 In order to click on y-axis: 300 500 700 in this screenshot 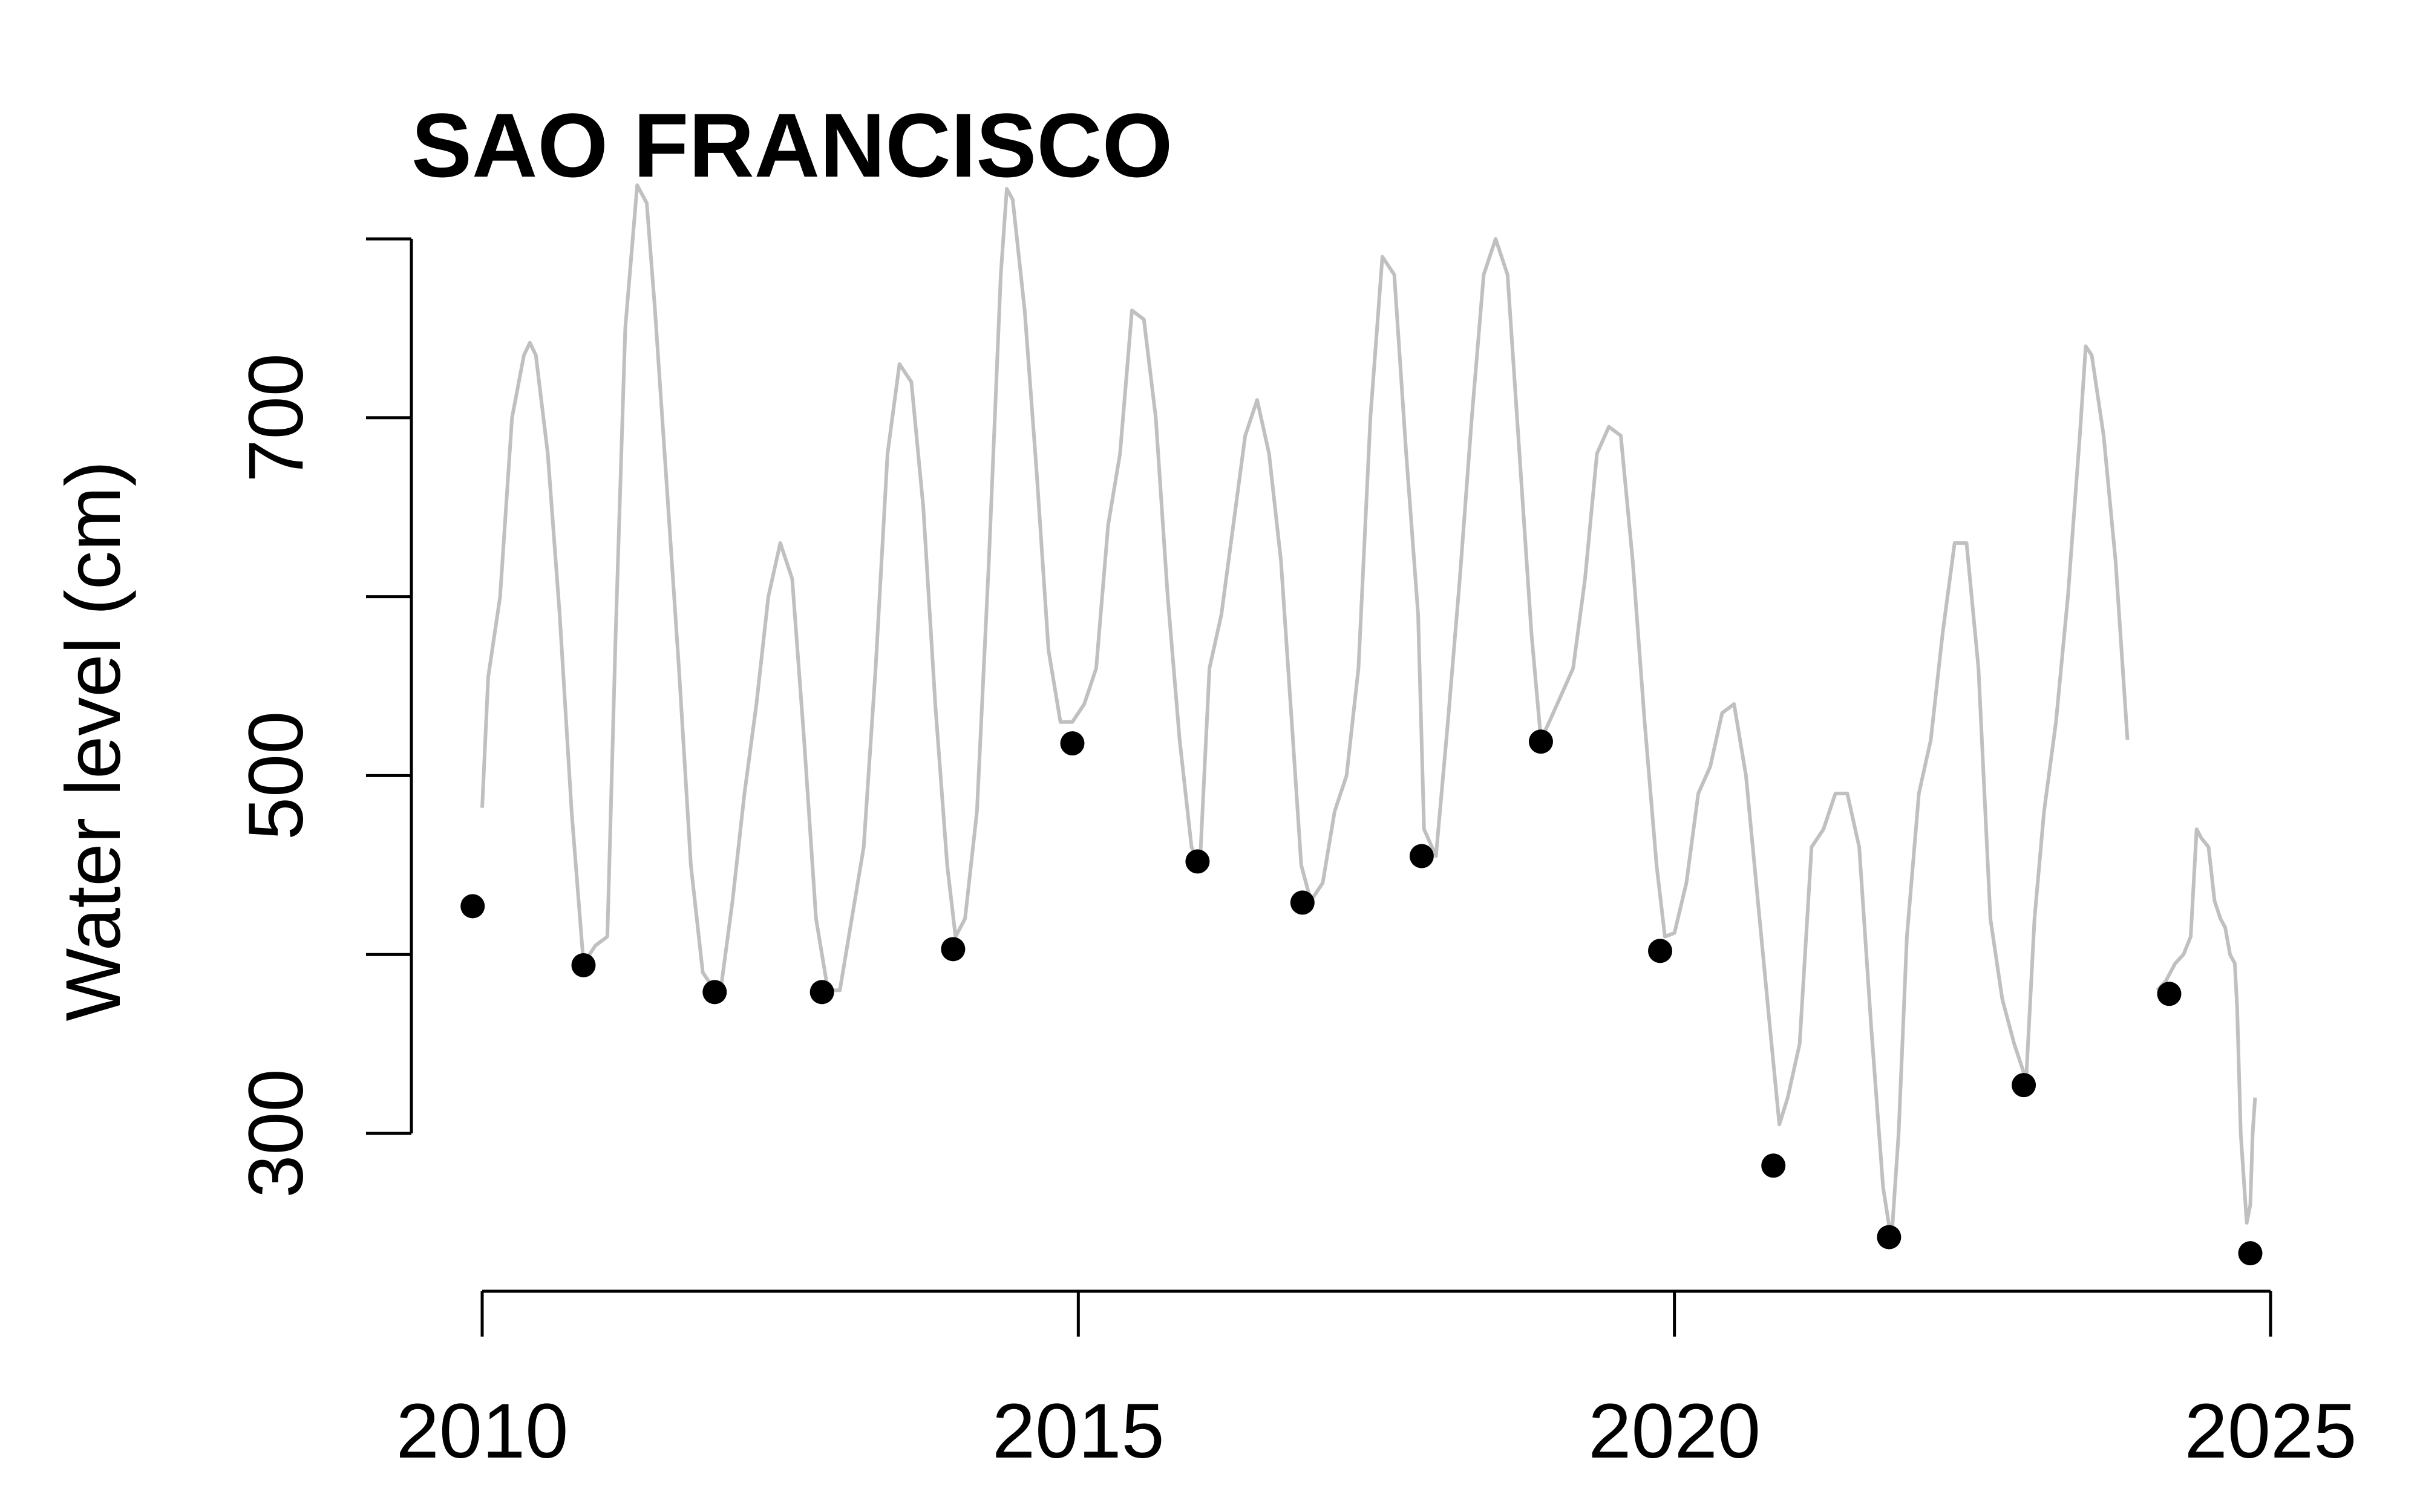, I will do `click(323, 717)`.